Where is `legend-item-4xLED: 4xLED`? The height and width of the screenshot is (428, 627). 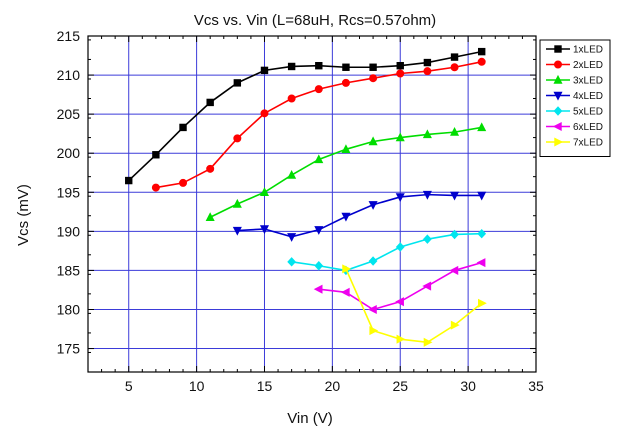 legend-item-4xLED: 4xLED is located at coordinates (574, 96).